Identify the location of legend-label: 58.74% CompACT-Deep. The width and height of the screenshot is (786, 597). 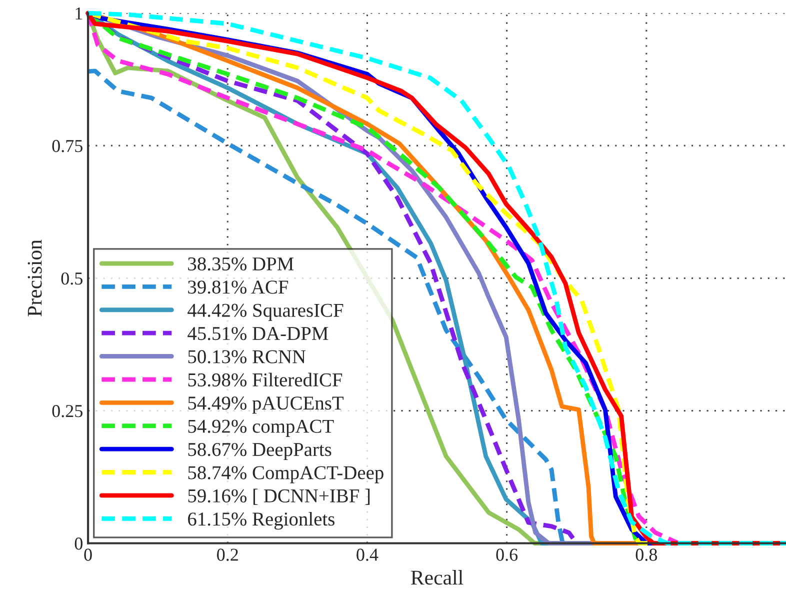
(286, 475).